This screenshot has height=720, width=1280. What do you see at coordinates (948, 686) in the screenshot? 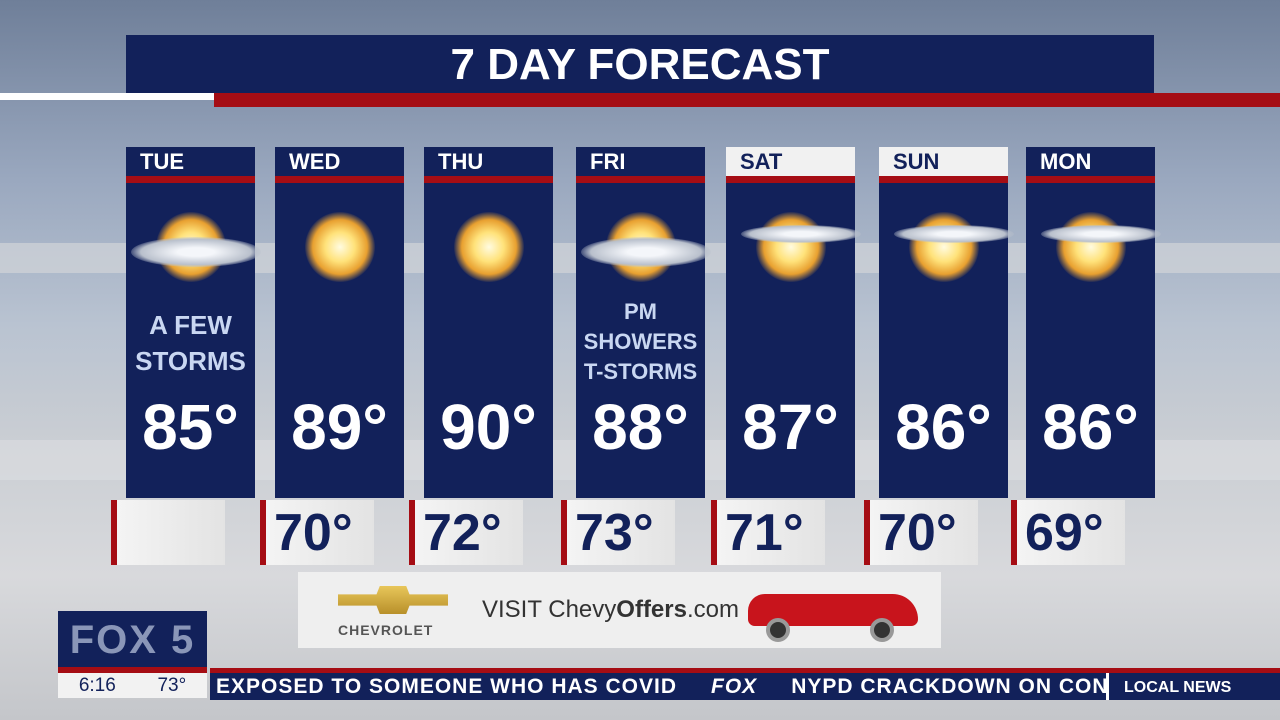
I see `ticker-headline: NYPD CRACKDOWN ON CON` at bounding box center [948, 686].